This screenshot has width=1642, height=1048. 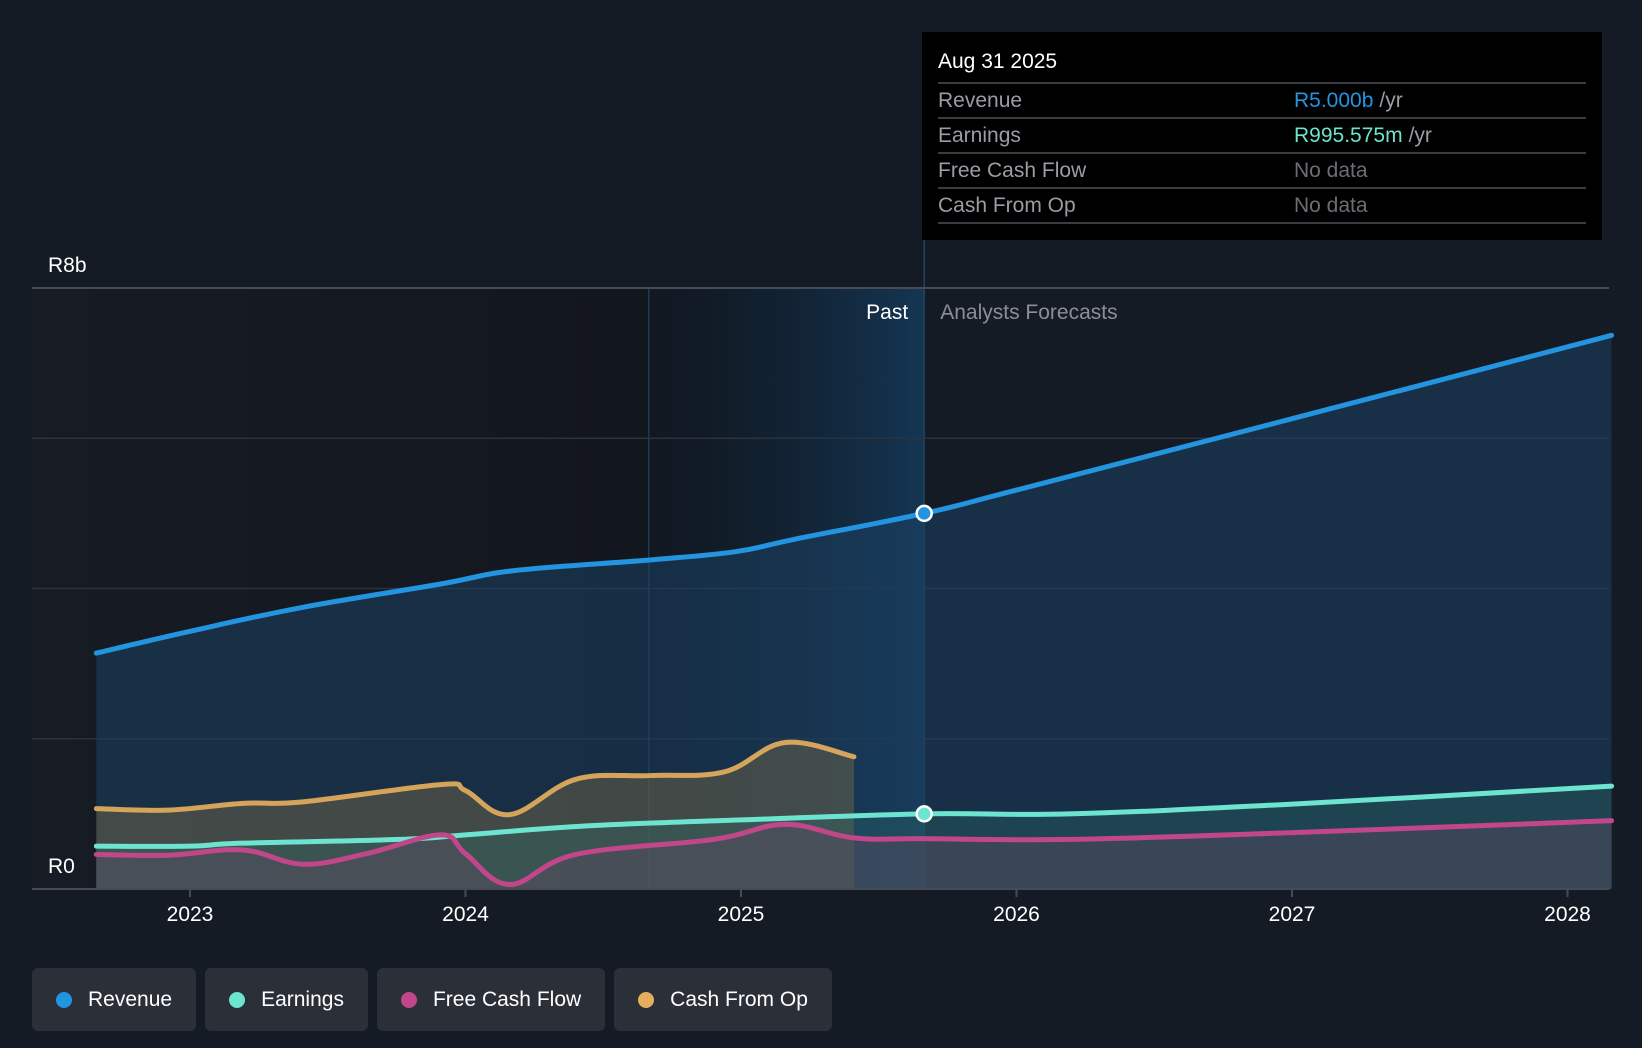 What do you see at coordinates (887, 312) in the screenshot?
I see `past-label: Past` at bounding box center [887, 312].